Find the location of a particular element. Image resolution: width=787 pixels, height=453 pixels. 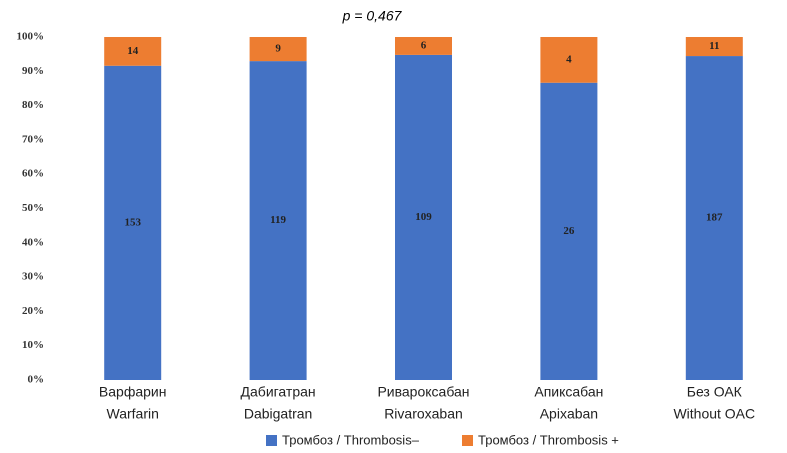

data-label: 9 is located at coordinates (278, 49).